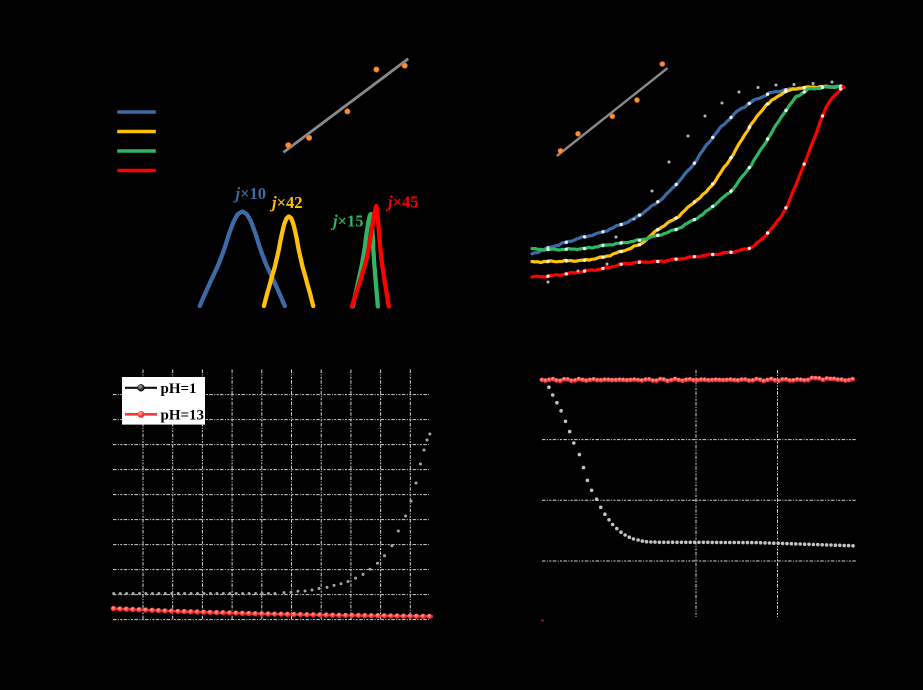 Image resolution: width=923 pixels, height=690 pixels. I want to click on svg-text: j×42, so click(286, 202).